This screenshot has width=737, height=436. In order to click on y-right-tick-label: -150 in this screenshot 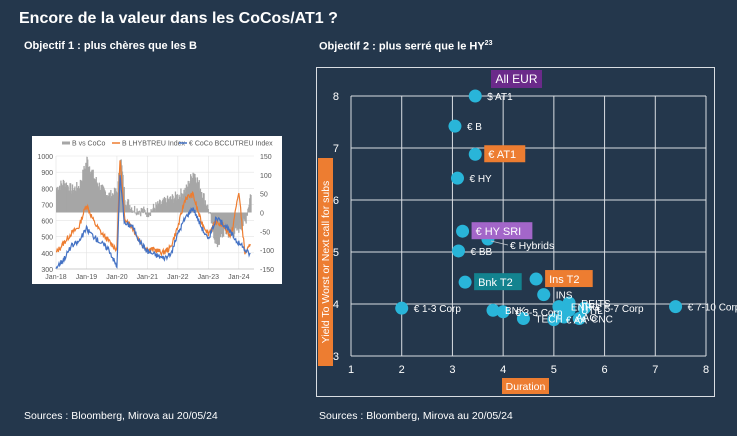, I will do `click(267, 270)`.